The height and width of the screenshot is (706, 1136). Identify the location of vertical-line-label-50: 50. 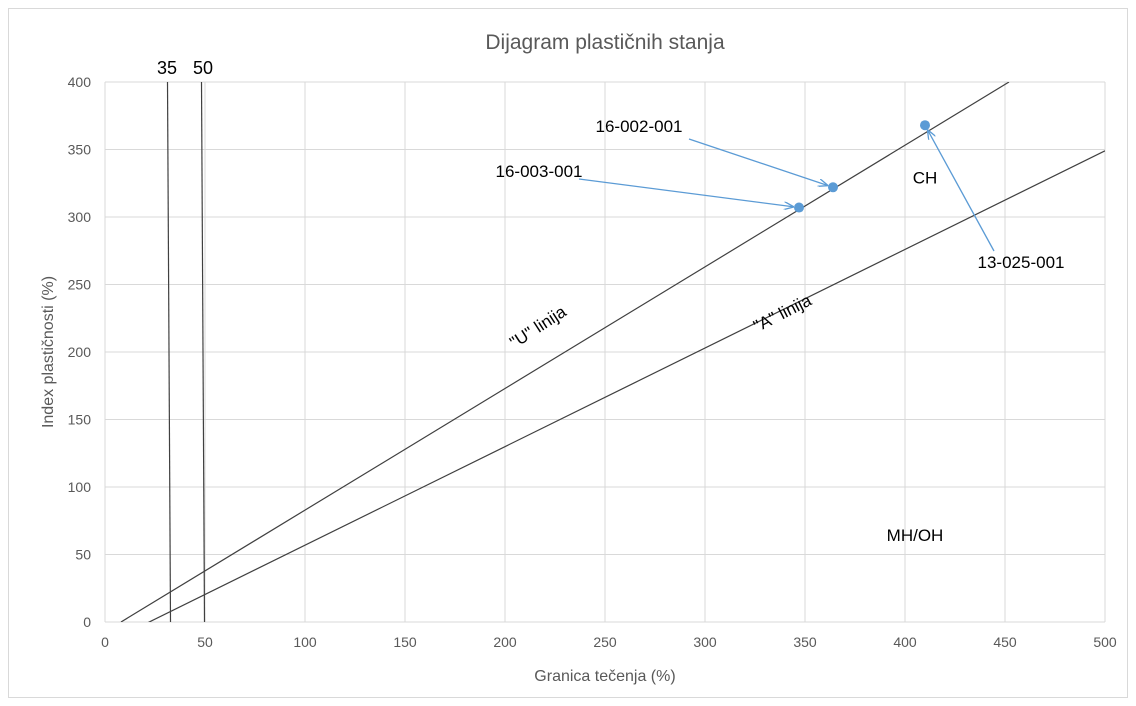
(203, 68).